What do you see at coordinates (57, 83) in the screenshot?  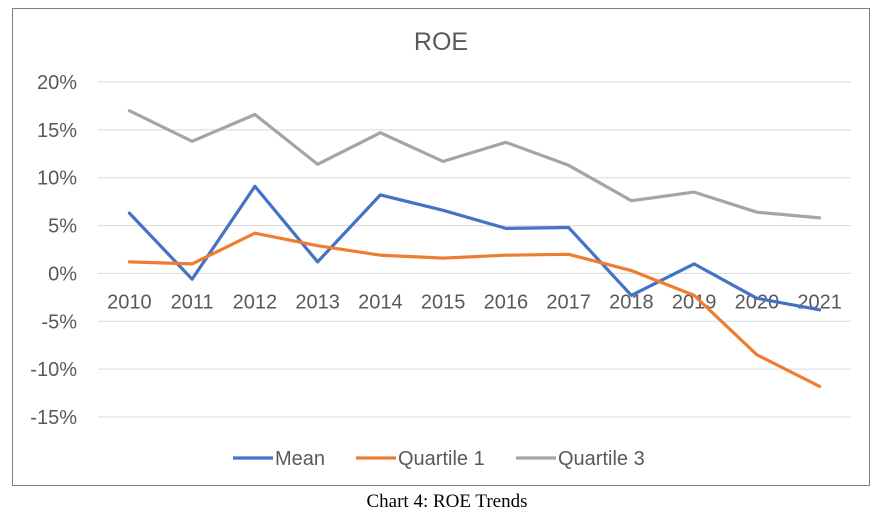 I see `y-tick-label: 20%` at bounding box center [57, 83].